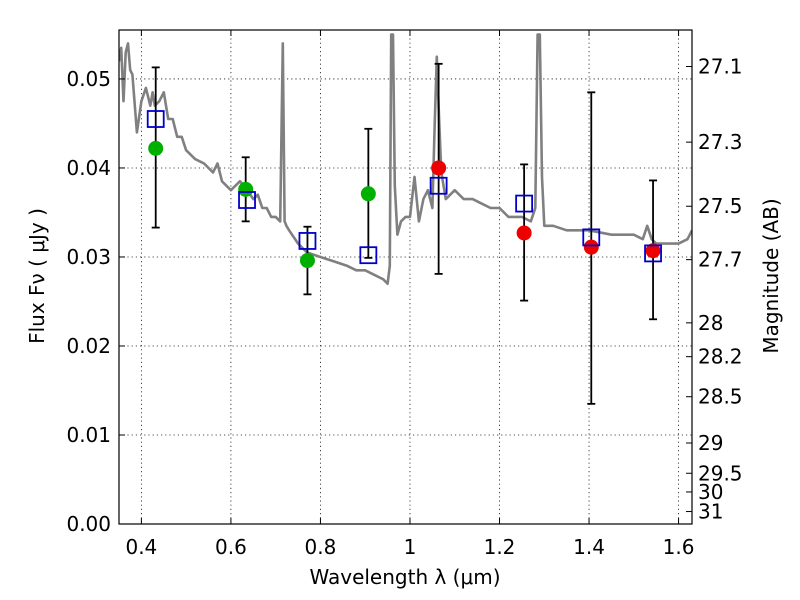  What do you see at coordinates (720, 357) in the screenshot?
I see `magnitude-tick-label: 28.2` at bounding box center [720, 357].